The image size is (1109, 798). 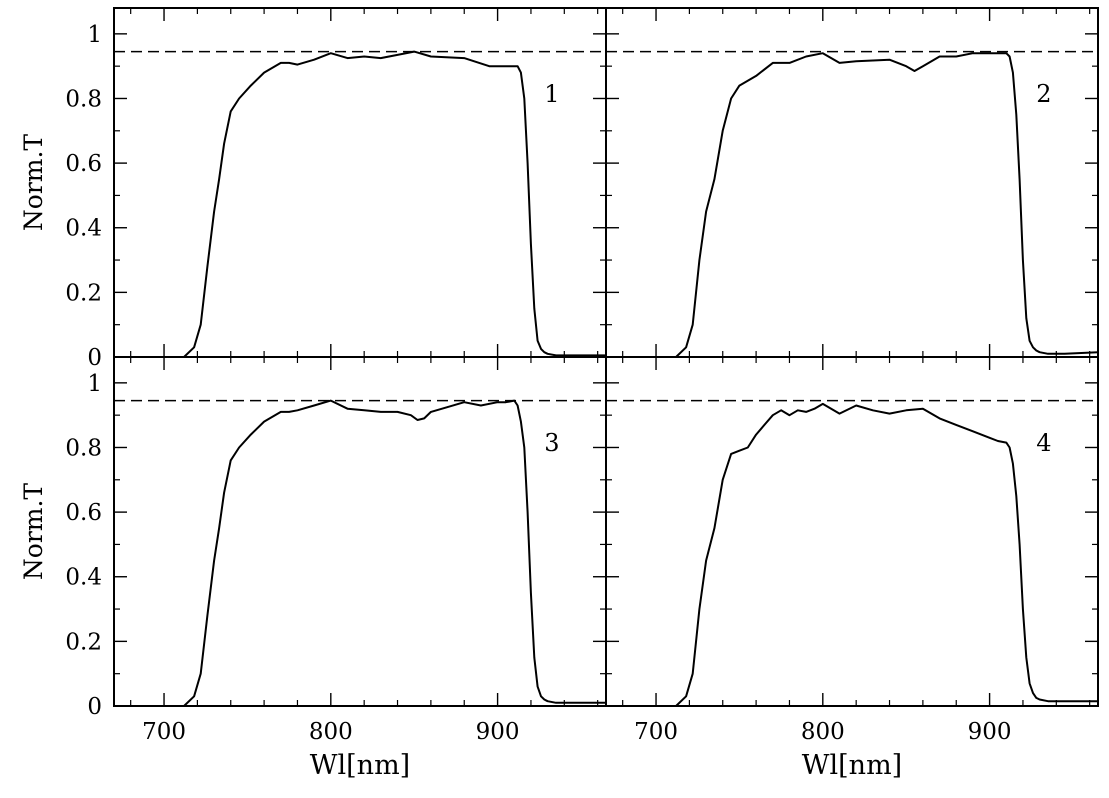 What do you see at coordinates (551, 443) in the screenshot?
I see `panel-number-label: 3` at bounding box center [551, 443].